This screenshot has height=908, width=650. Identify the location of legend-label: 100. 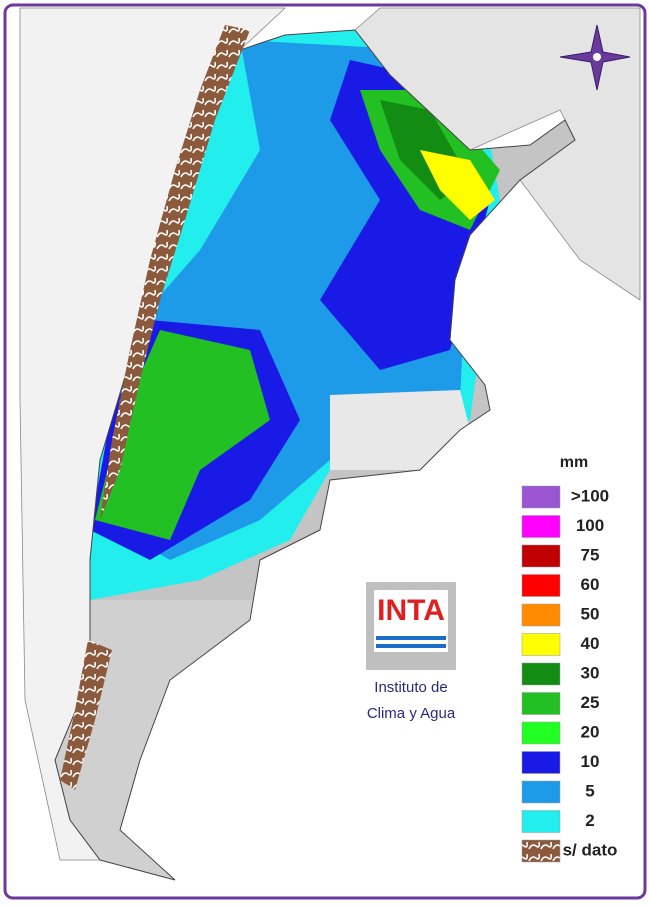
(590, 525).